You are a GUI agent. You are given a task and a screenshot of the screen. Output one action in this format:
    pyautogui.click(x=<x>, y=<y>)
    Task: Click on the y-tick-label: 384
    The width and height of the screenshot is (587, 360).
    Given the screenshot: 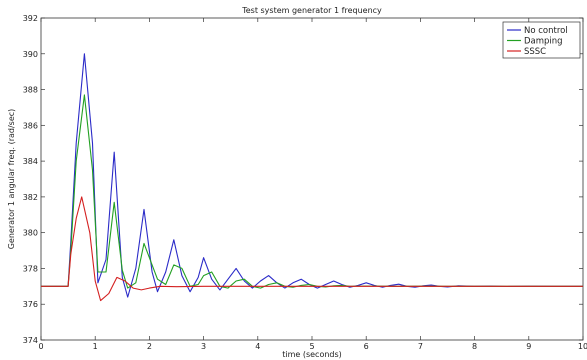 What is the action you would take?
    pyautogui.click(x=30, y=161)
    